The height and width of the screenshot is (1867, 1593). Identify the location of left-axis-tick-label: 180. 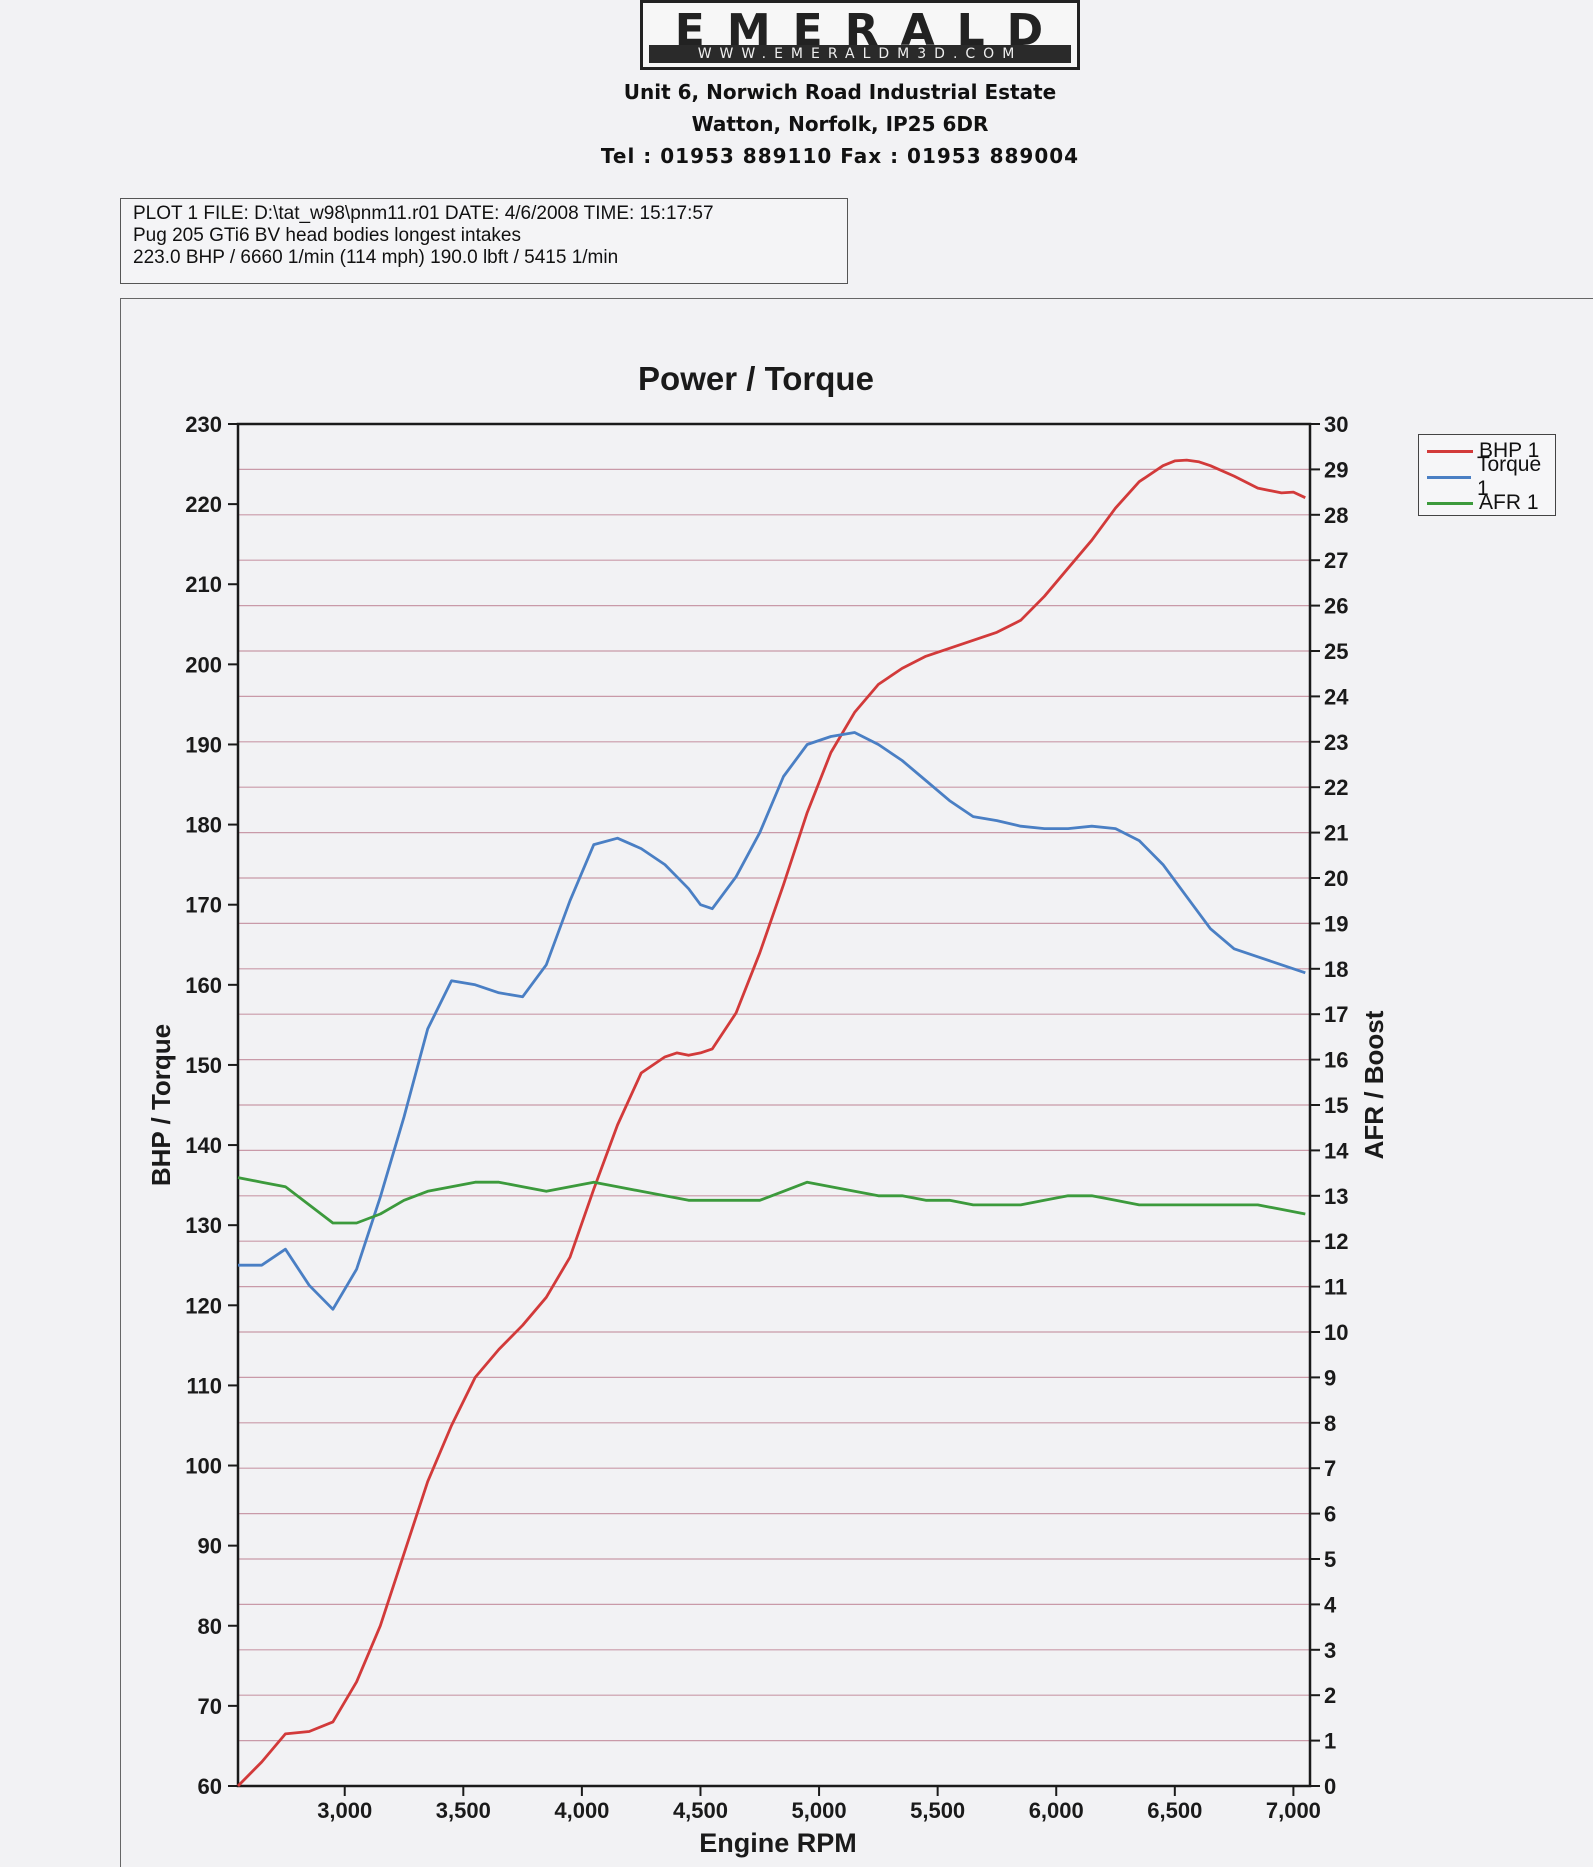
(203, 825).